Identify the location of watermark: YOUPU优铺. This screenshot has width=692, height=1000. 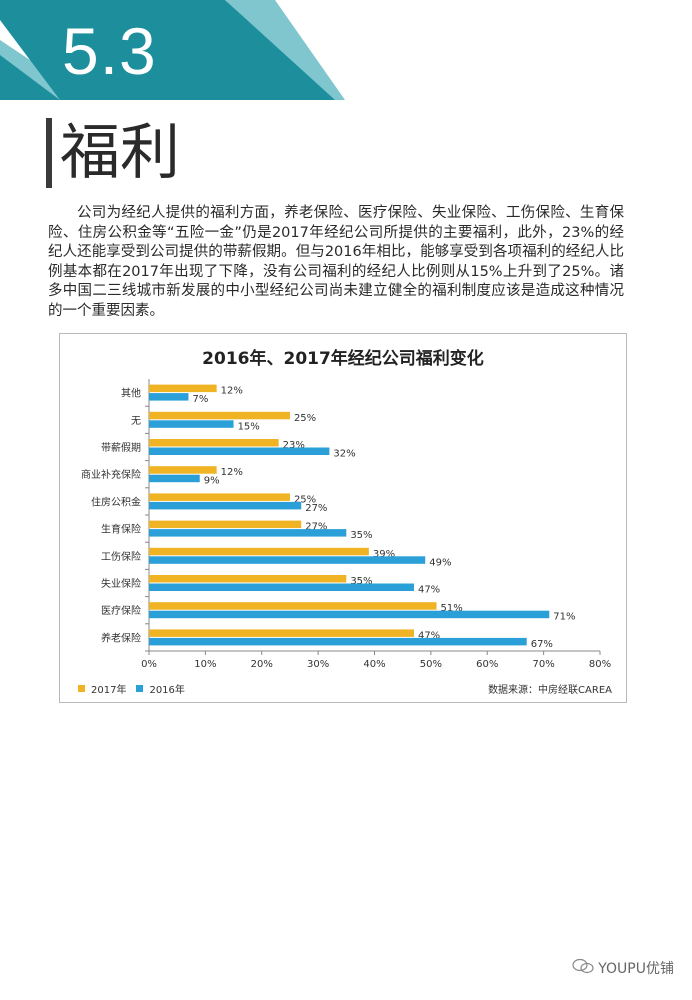
(623, 968).